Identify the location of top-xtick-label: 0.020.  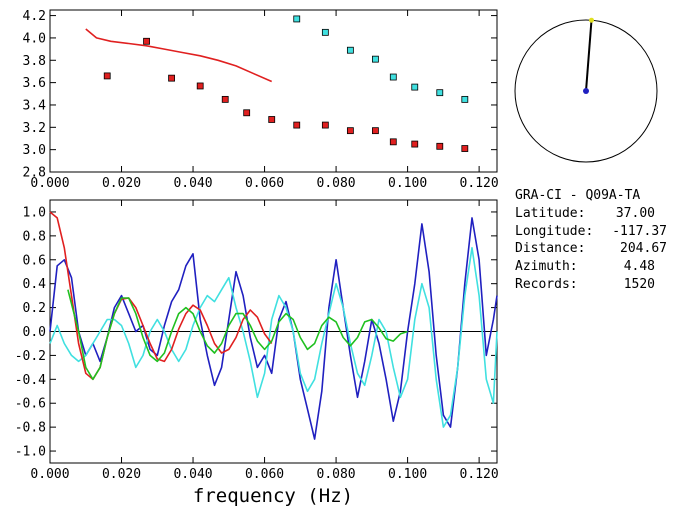
(121, 183).